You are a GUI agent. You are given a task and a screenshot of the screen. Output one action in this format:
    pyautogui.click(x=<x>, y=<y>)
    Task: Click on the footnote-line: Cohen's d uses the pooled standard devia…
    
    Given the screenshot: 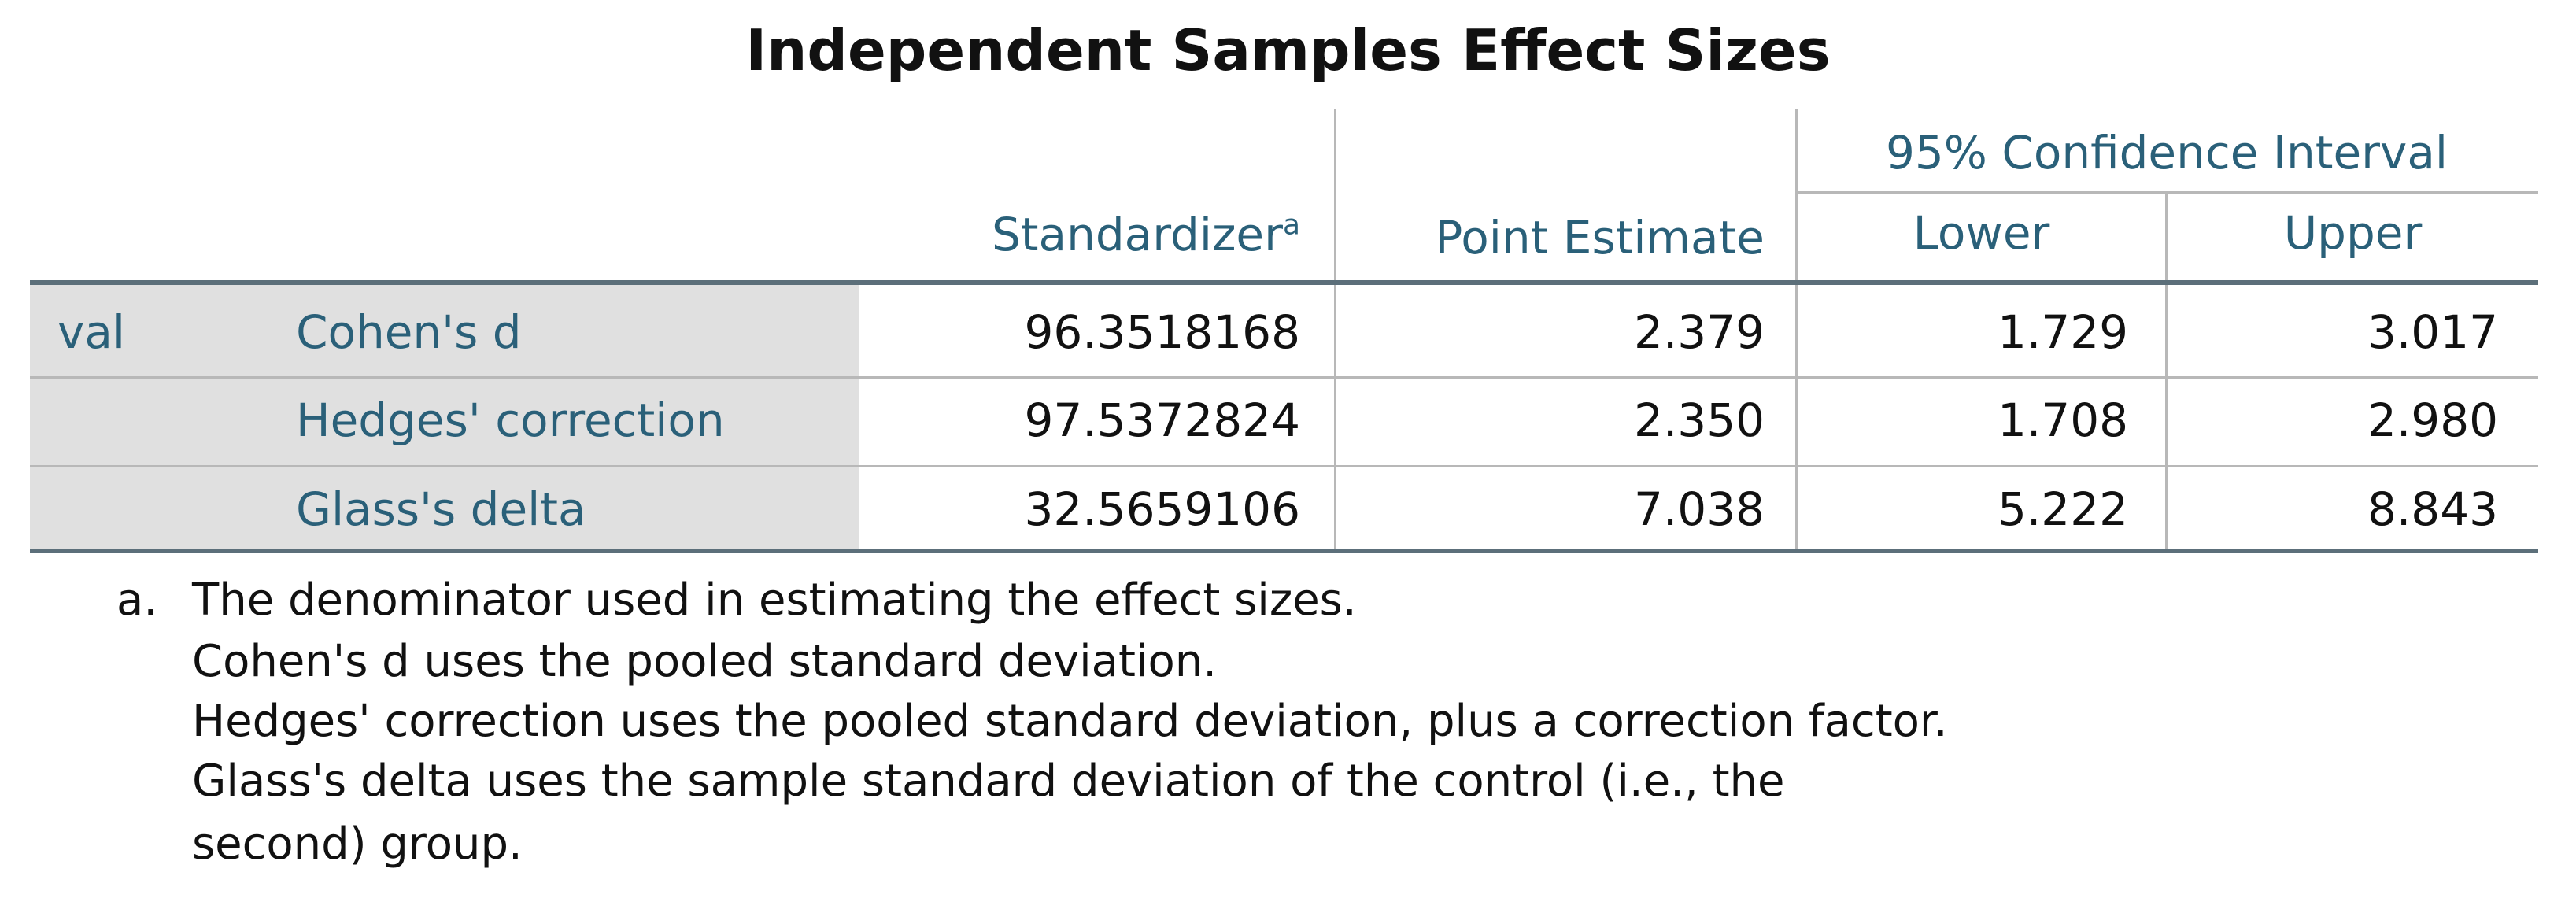 What is the action you would take?
    pyautogui.click(x=705, y=661)
    